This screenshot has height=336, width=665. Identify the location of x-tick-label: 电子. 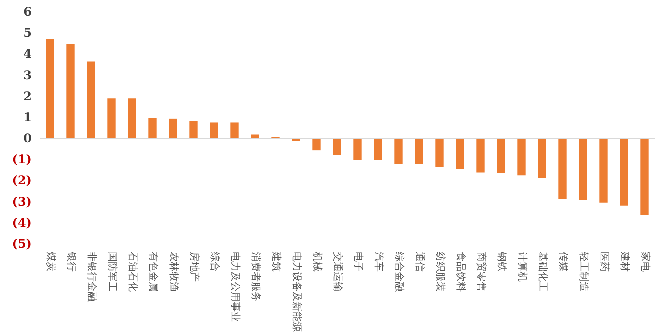
(358, 262).